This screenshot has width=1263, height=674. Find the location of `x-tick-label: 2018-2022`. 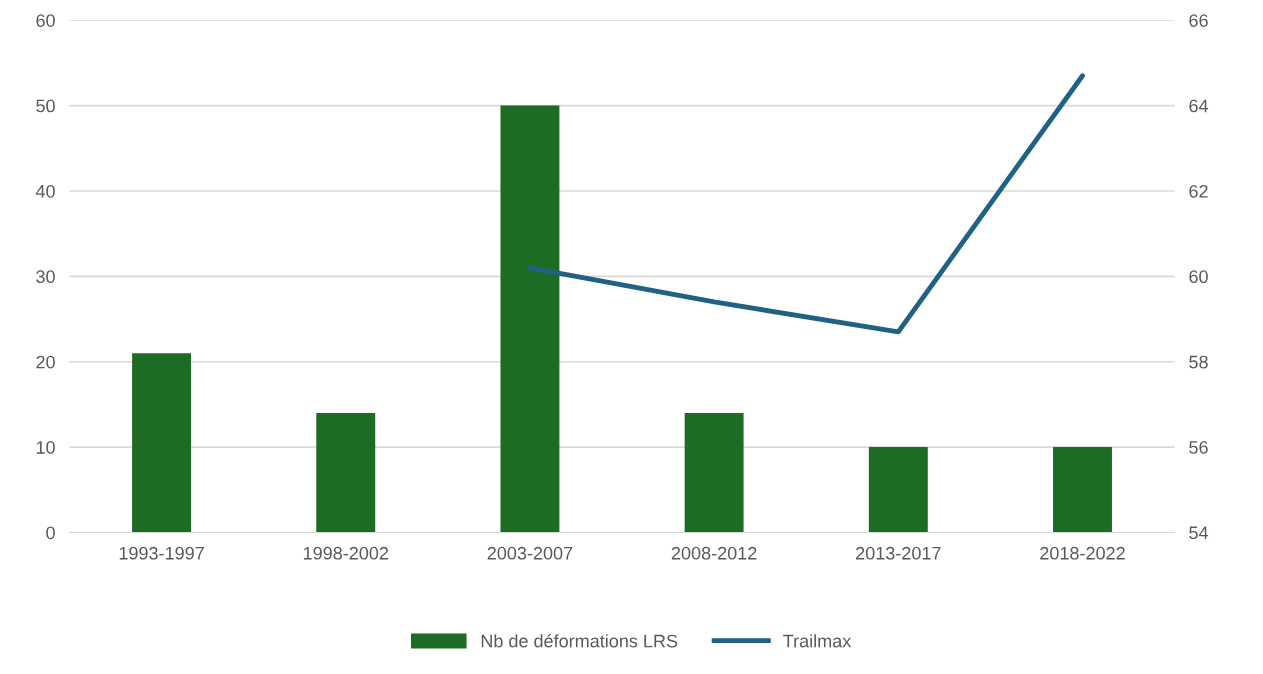

x-tick-label: 2018-2022 is located at coordinates (1082, 553).